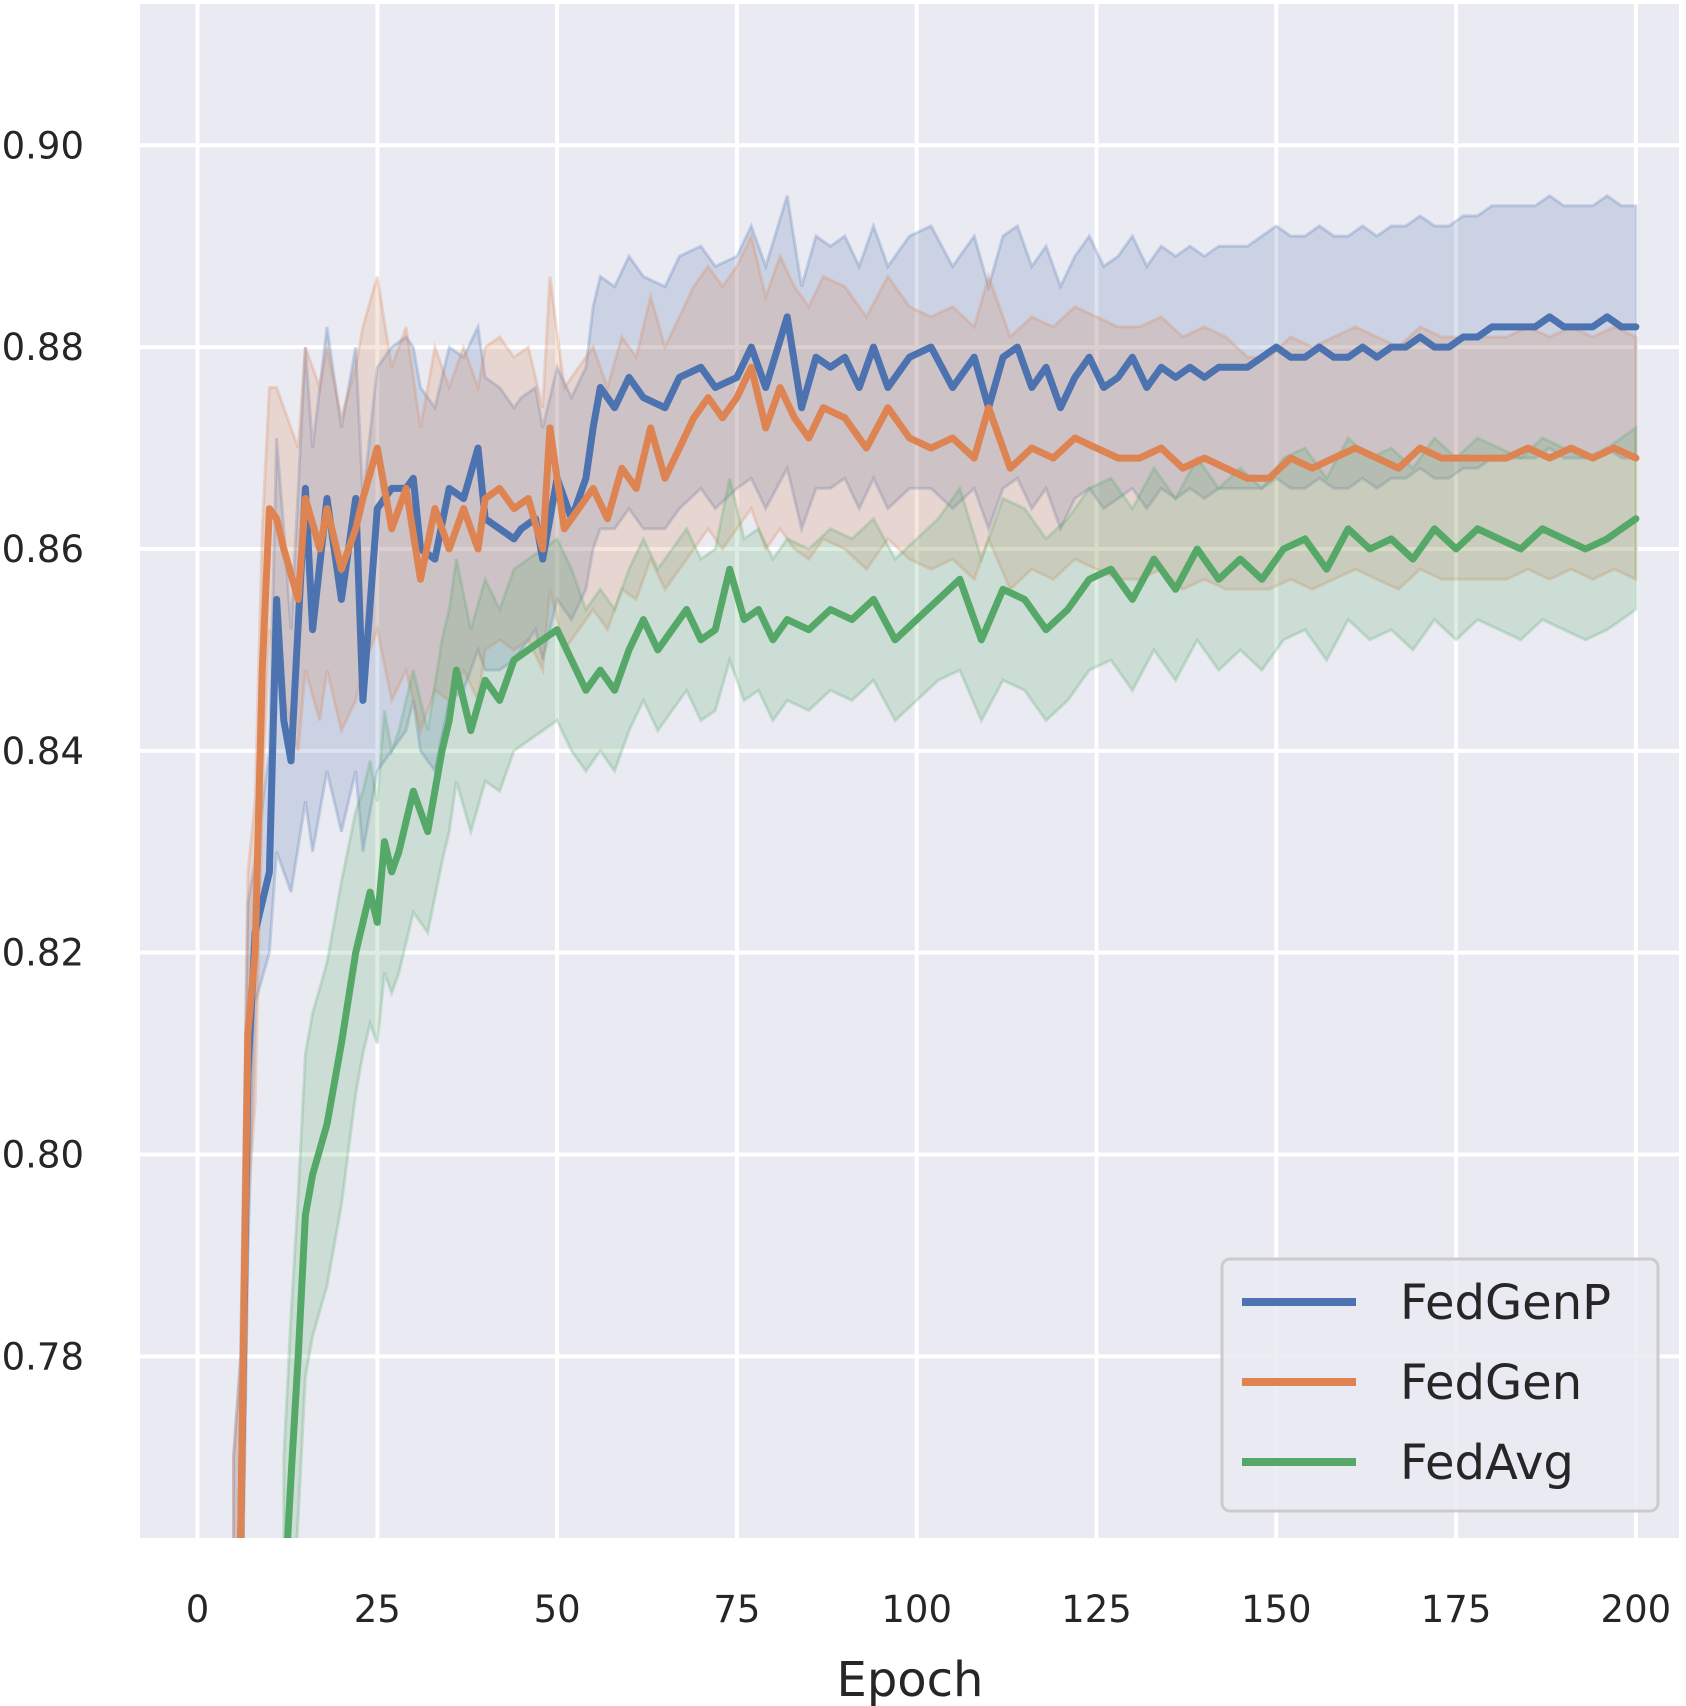  I want to click on x-axis-title: Epoch, so click(910, 1679).